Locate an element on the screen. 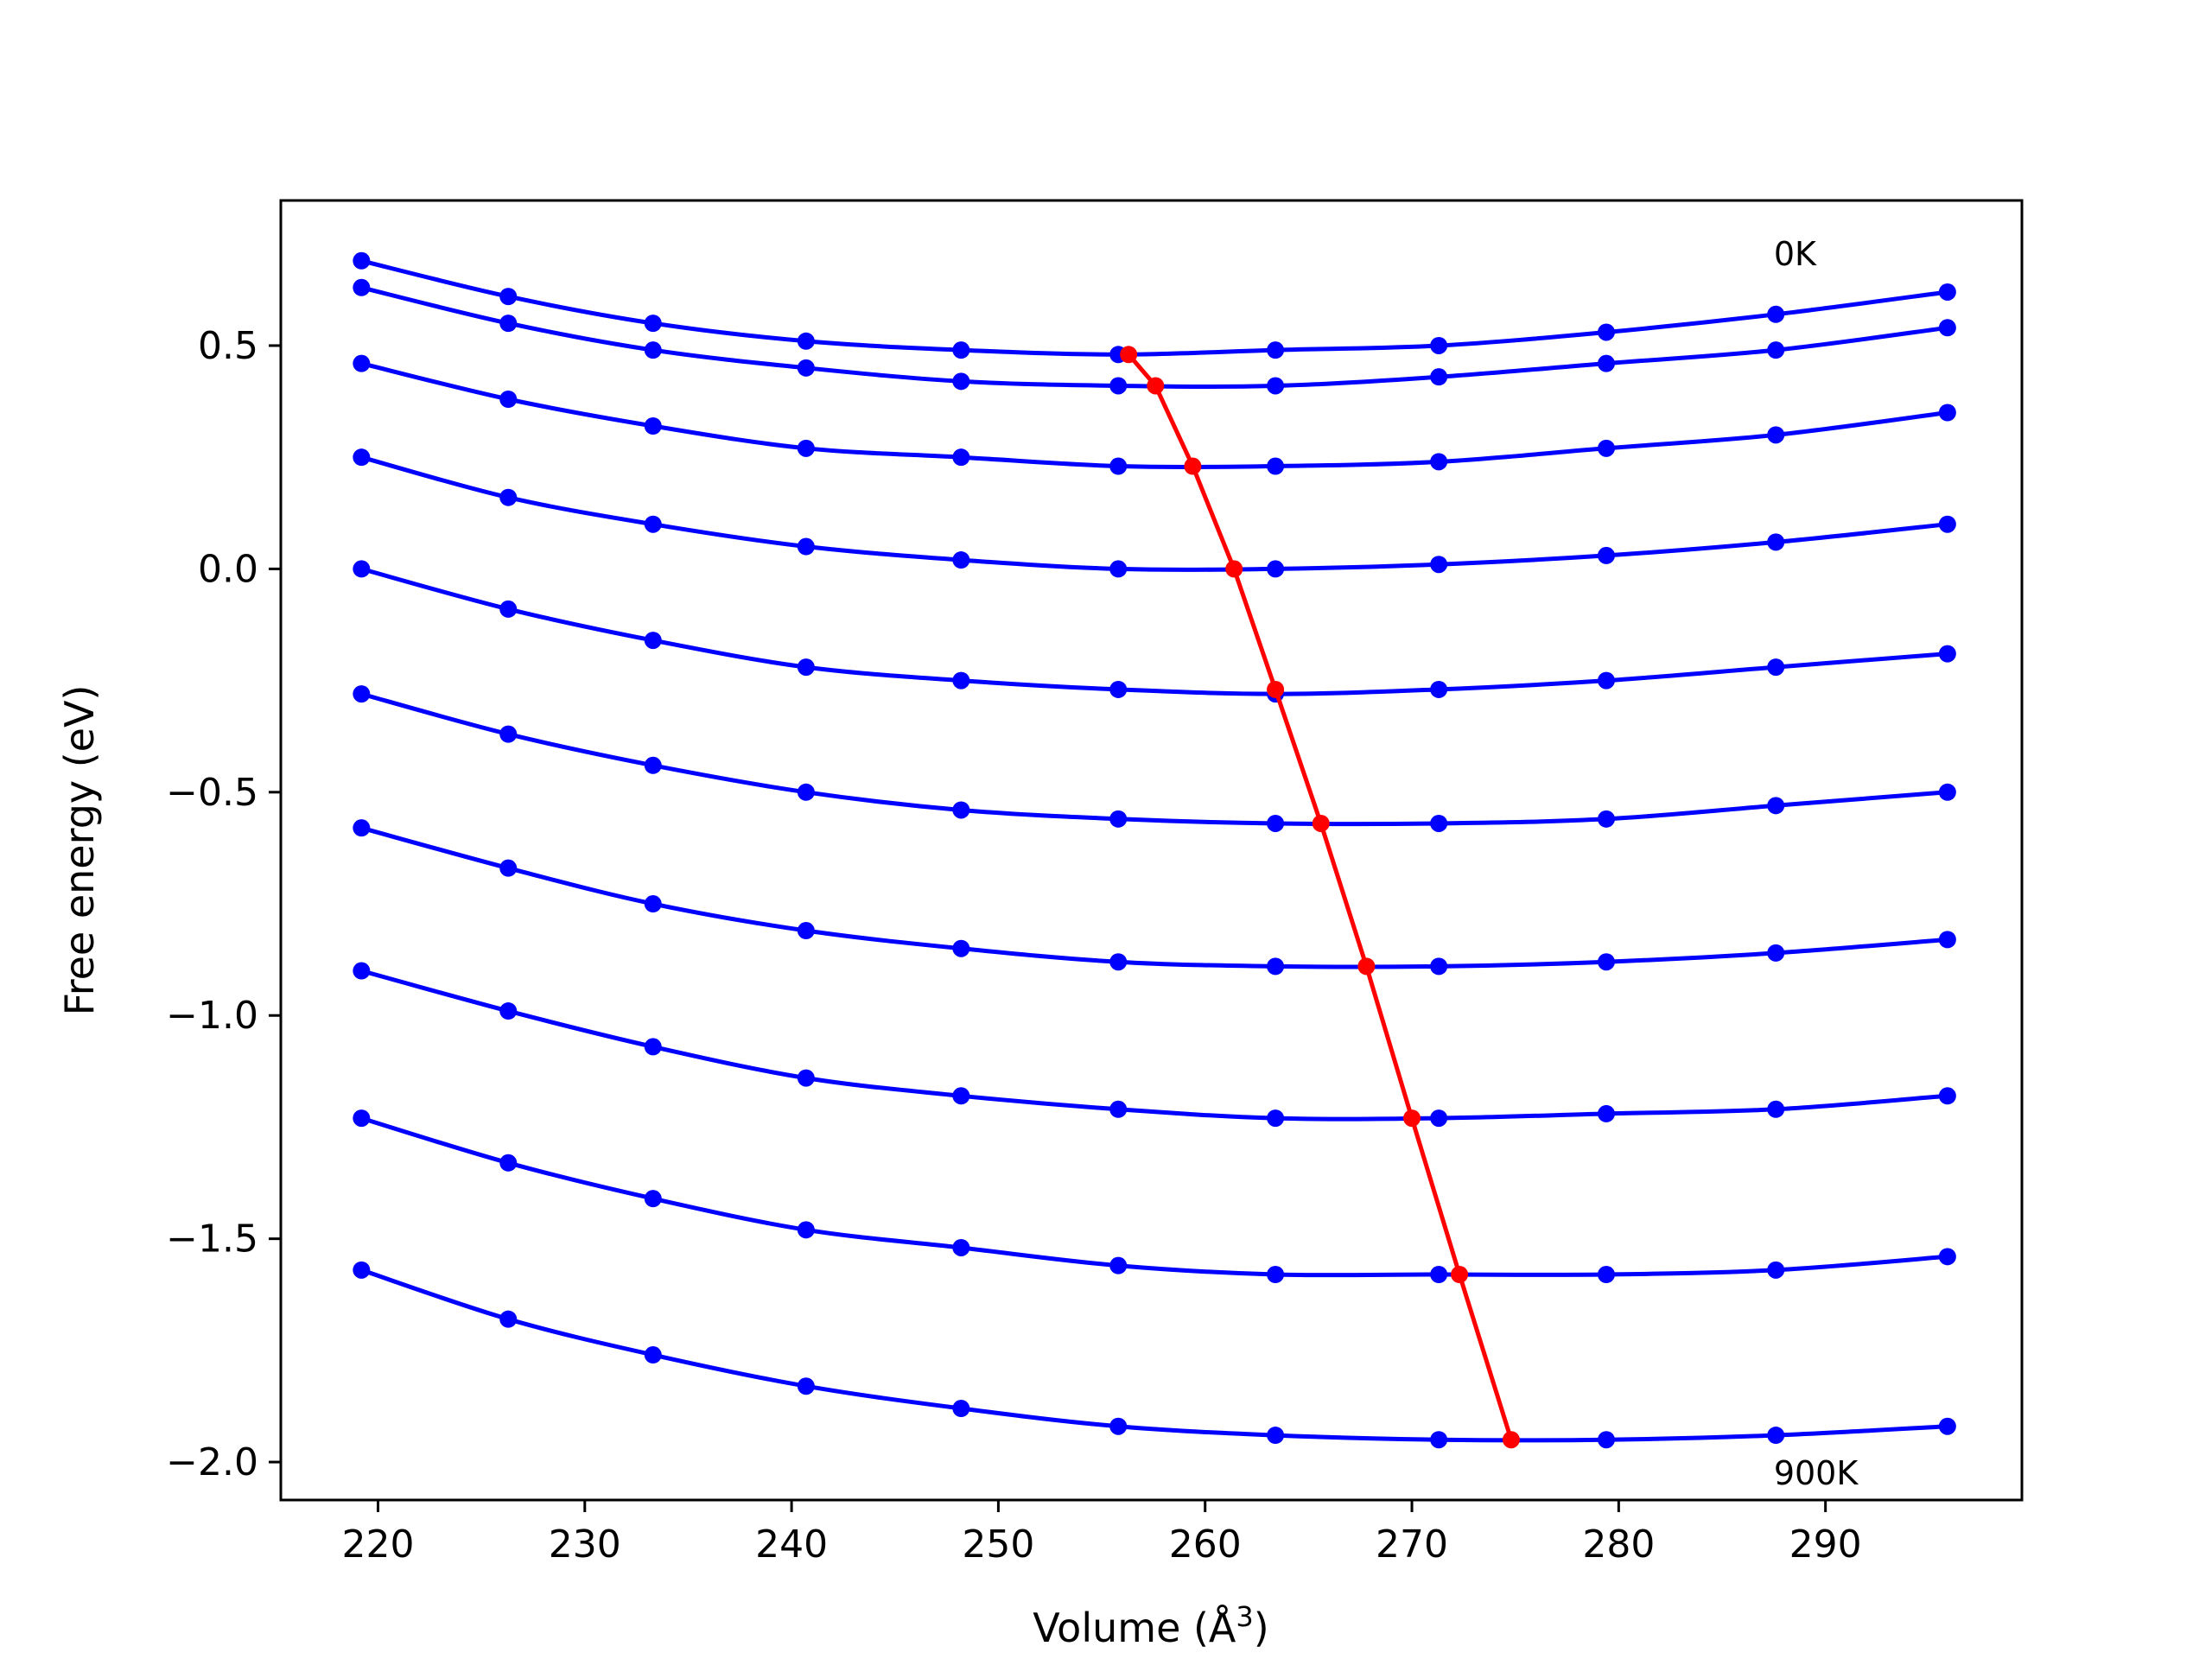 The image size is (2212, 1659). x-tick-label: 230 is located at coordinates (585, 1544).